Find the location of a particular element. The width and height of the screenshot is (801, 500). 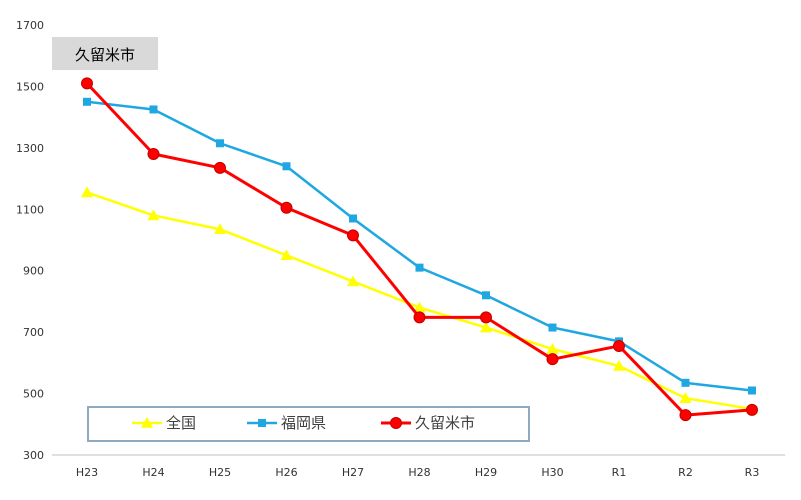

chart-title-box: 久留米市 is located at coordinates (105, 53).